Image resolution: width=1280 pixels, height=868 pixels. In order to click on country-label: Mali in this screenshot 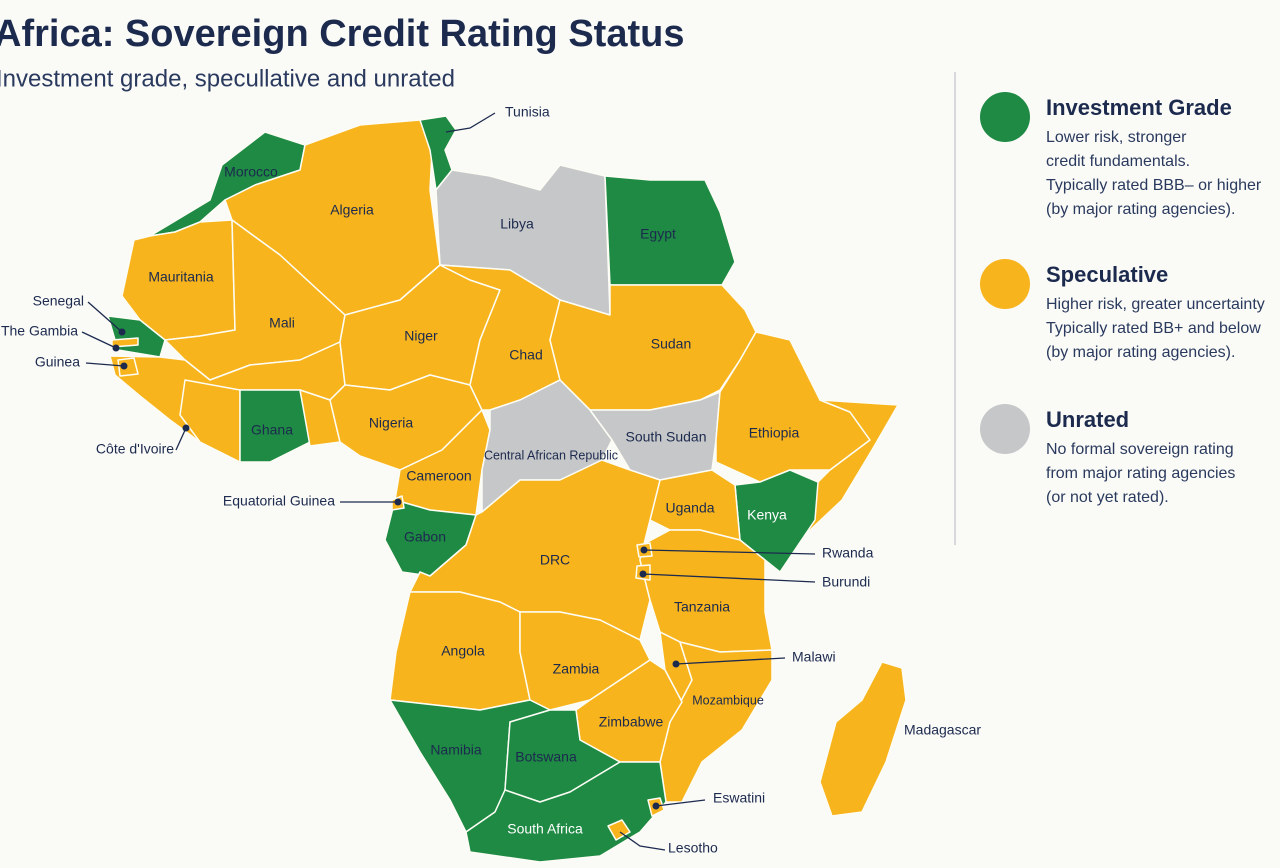, I will do `click(282, 323)`.